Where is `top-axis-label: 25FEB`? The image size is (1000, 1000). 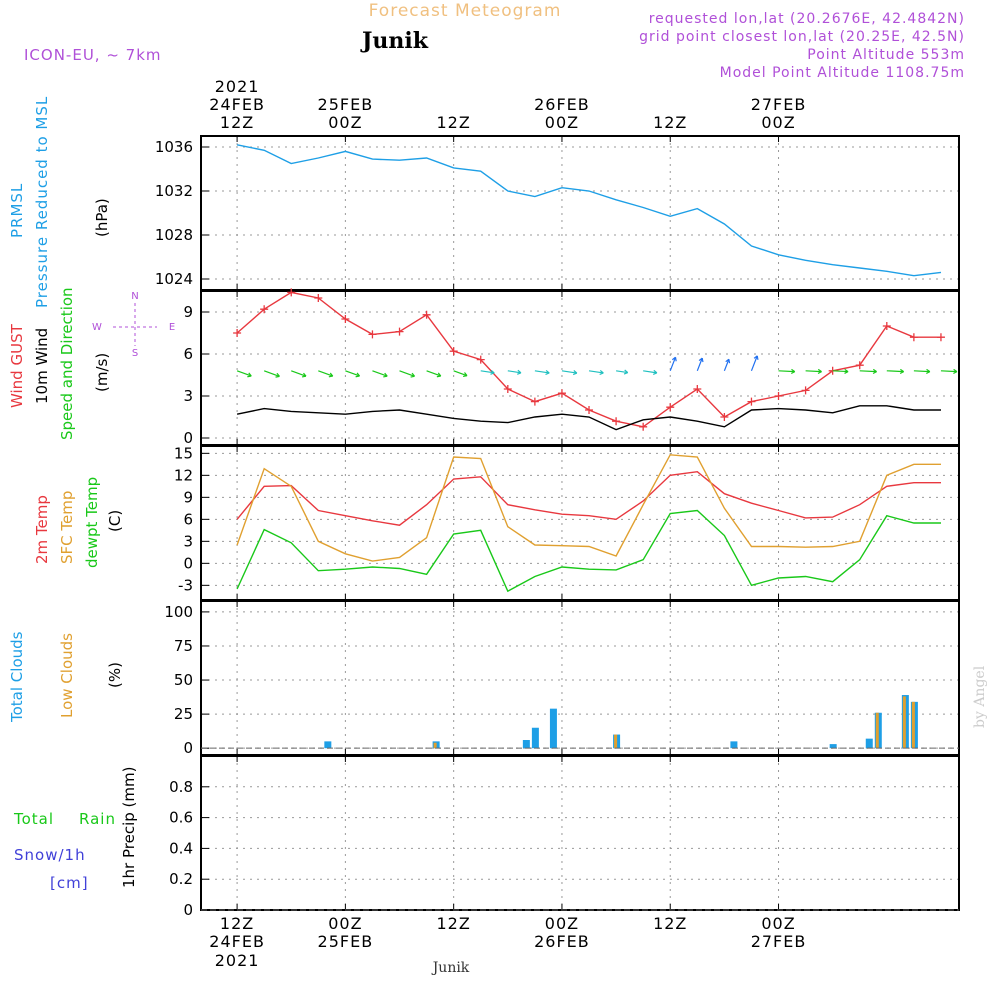 top-axis-label: 25FEB is located at coordinates (346, 104).